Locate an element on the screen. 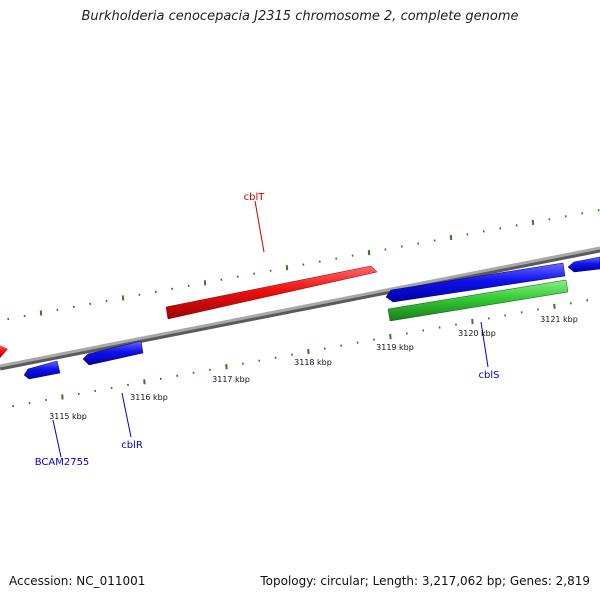 Image resolution: width=600 pixels, height=600 pixels. ruler-label-3116: 3116 kbp is located at coordinates (149, 397).